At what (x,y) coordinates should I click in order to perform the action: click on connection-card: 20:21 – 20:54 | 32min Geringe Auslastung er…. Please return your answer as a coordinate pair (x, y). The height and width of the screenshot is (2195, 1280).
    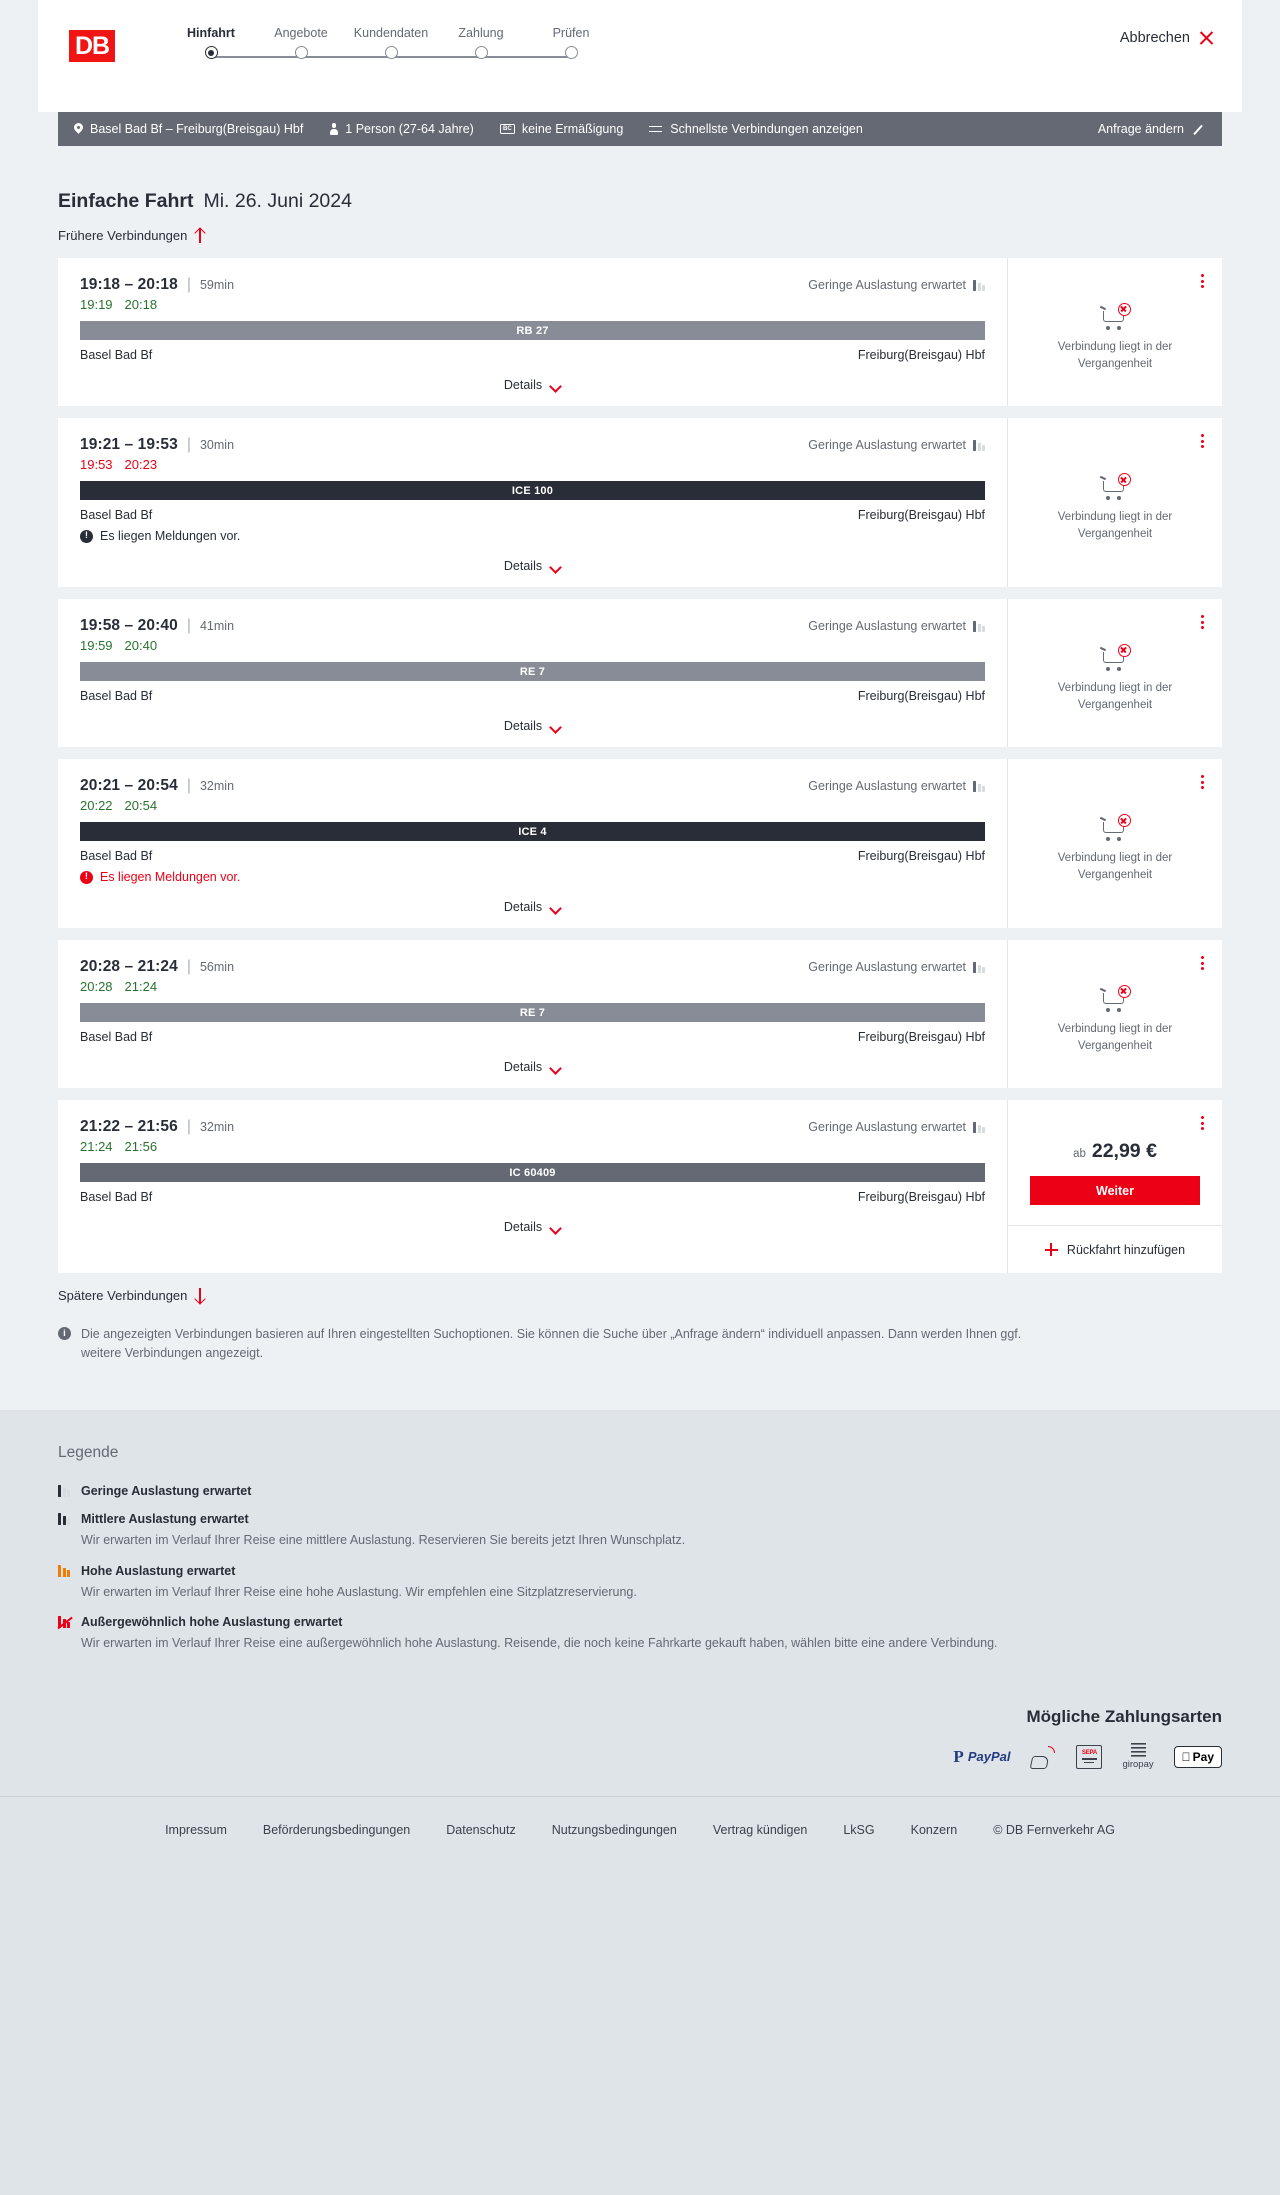
    Looking at the image, I should click on (640, 843).